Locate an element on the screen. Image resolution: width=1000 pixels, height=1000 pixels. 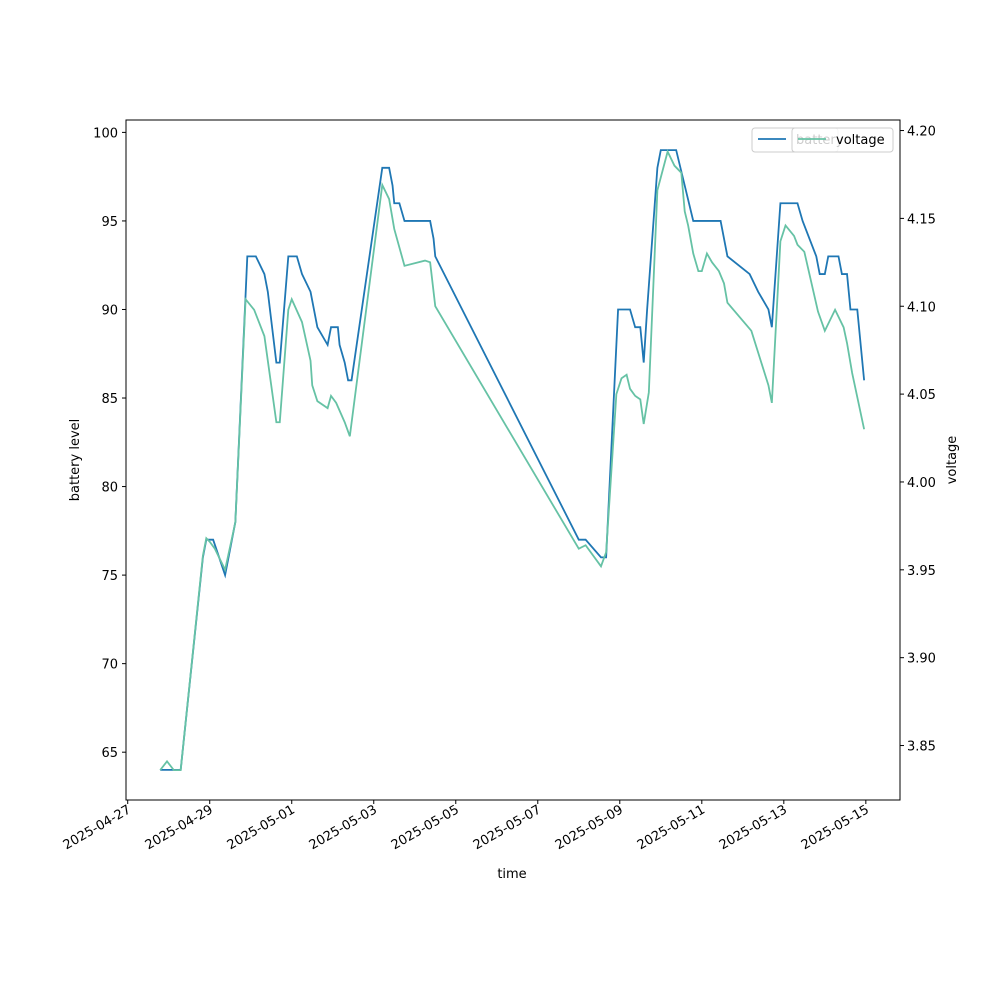
x-tick-label: 2025-05-01 is located at coordinates (261, 827).